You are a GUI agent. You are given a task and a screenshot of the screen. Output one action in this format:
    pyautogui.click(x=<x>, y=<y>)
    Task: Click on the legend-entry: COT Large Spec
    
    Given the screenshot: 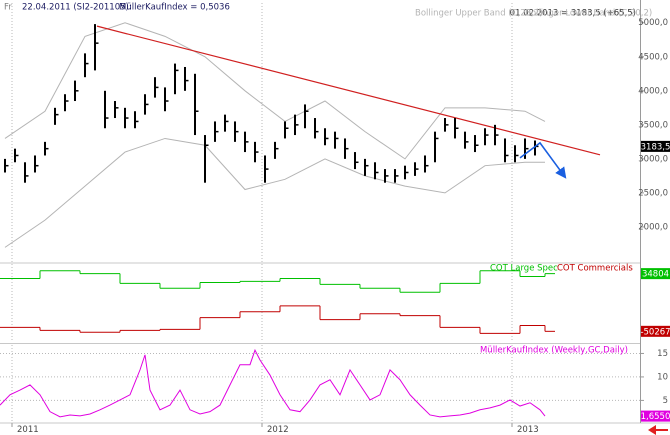 What is the action you would take?
    pyautogui.click(x=524, y=269)
    